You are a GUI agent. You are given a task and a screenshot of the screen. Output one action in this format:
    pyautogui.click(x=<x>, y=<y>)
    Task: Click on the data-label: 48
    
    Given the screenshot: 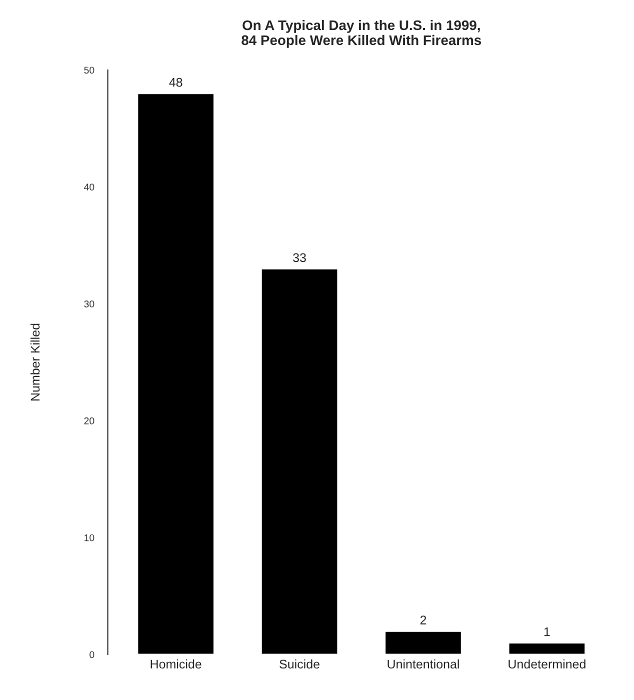 What is the action you would take?
    pyautogui.click(x=175, y=82)
    